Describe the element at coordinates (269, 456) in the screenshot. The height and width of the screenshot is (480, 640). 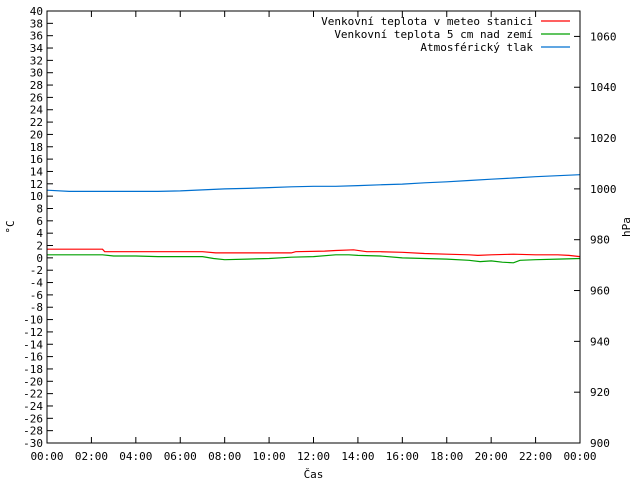
I see `x-tick-label: 10:00` at that location.